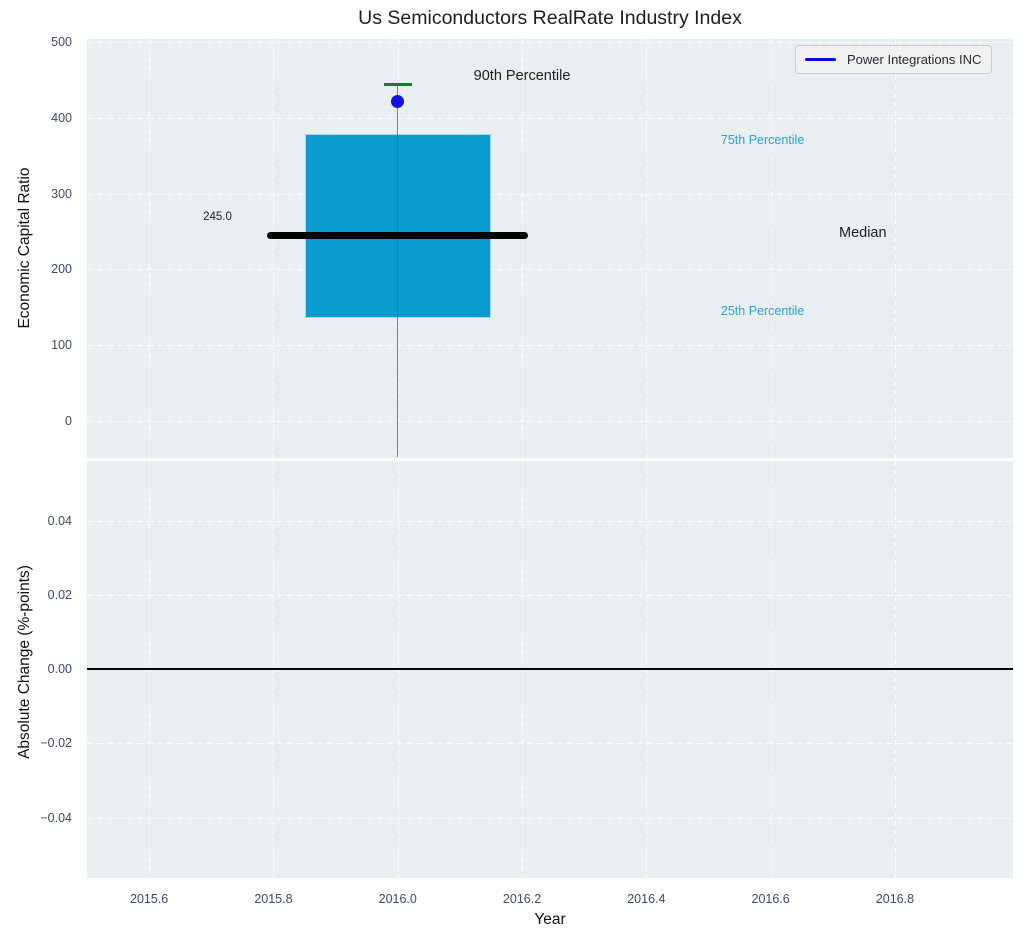  I want to click on gridline-x-2016.2, so click(523, 248).